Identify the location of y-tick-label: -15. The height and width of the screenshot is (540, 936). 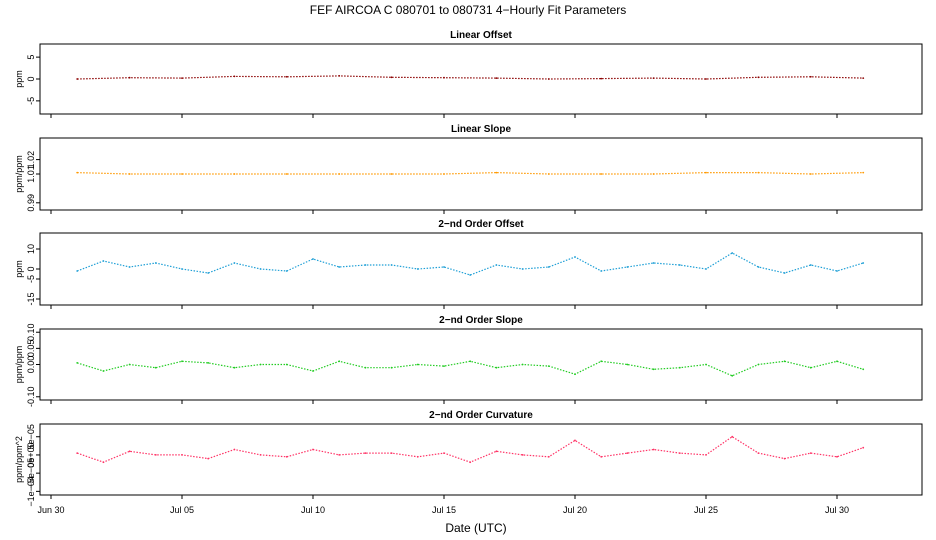
(31, 298).